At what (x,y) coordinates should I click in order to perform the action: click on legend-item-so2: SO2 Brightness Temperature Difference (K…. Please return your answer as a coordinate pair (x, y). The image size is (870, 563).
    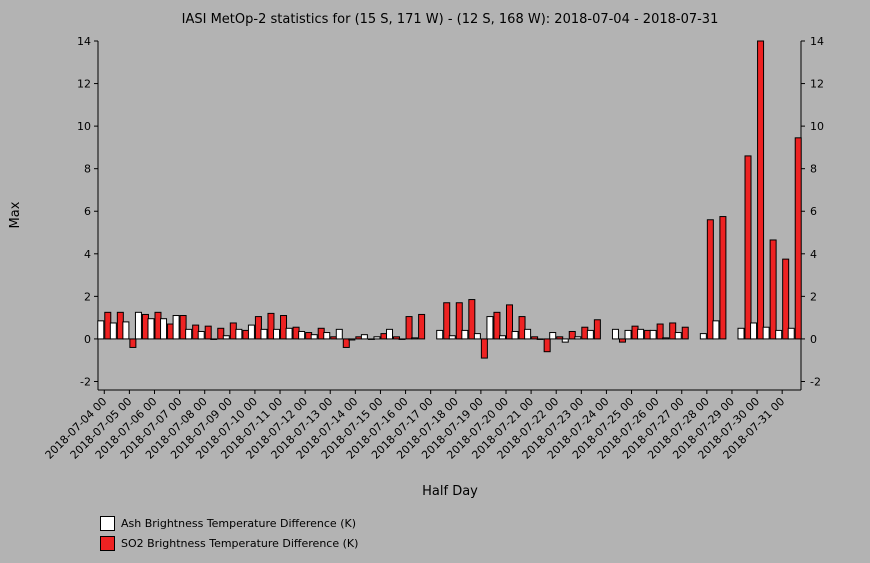
    Looking at the image, I should click on (229, 543).